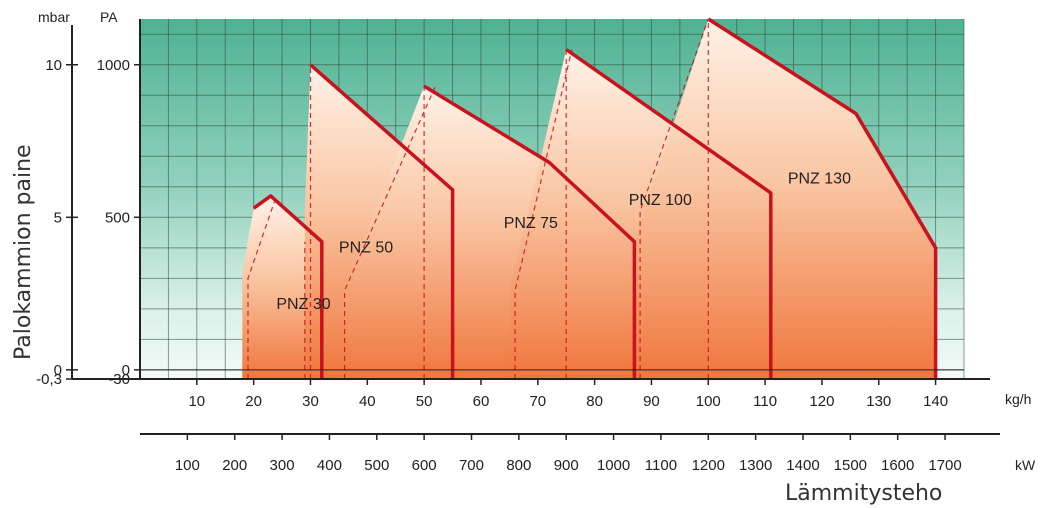 Image resolution: width=1044 pixels, height=508 pixels. Describe the element at coordinates (119, 379) in the screenshot. I see `y-tick-label-pa: -30` at that location.